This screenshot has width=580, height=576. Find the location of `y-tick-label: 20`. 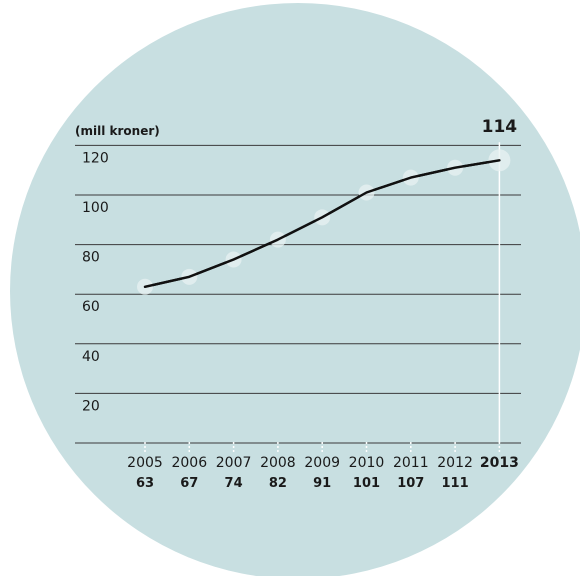

y-tick-label: 20 is located at coordinates (91, 406).